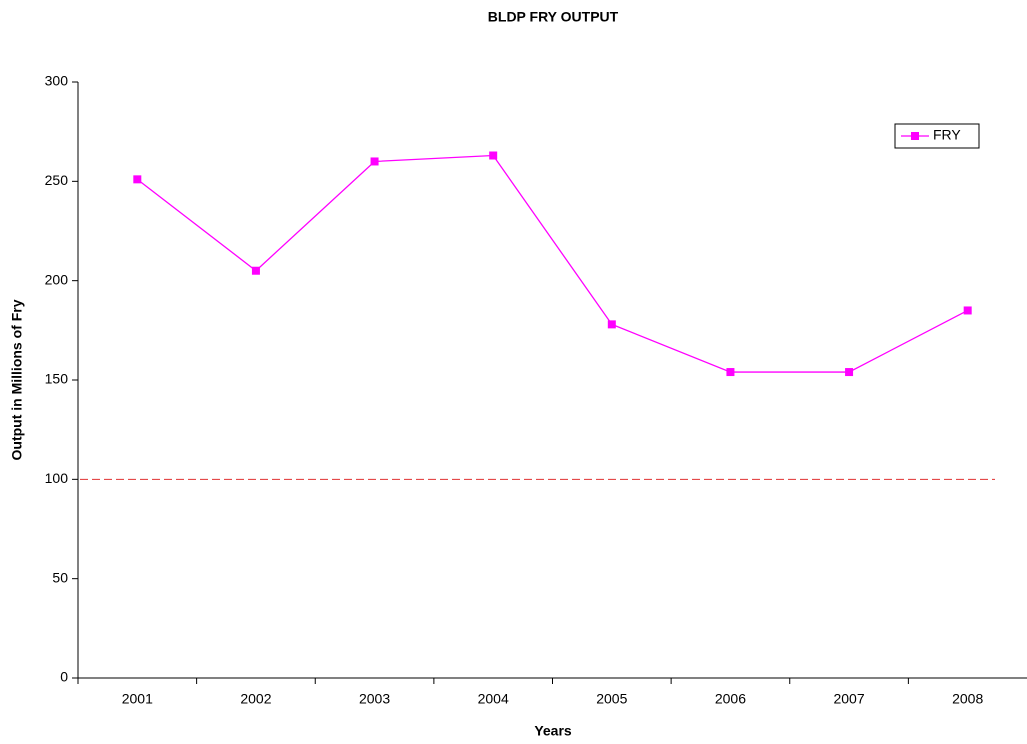 This screenshot has width=1027, height=744. Describe the element at coordinates (64, 677) in the screenshot. I see `y-tick-label: 0` at that location.